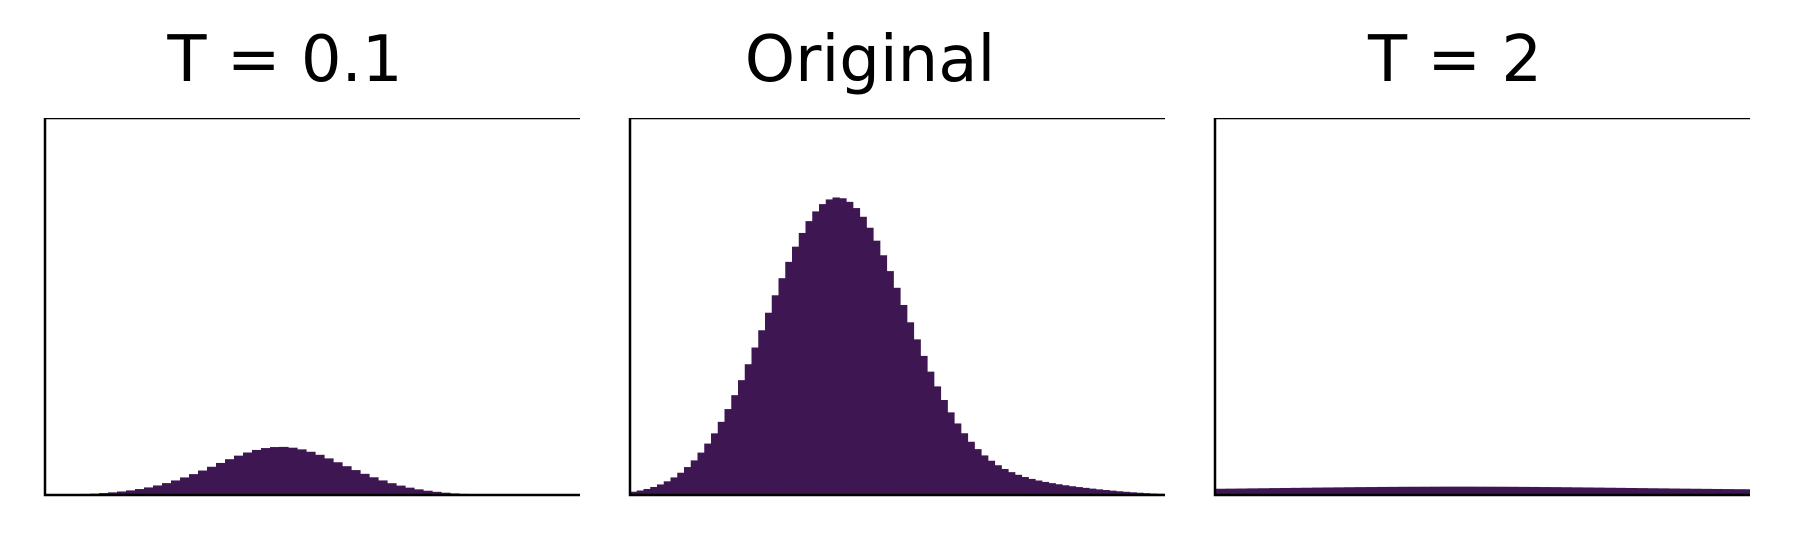 This screenshot has width=1800, height=540. I want to click on panel-title: T = 0.1, so click(285, 60).